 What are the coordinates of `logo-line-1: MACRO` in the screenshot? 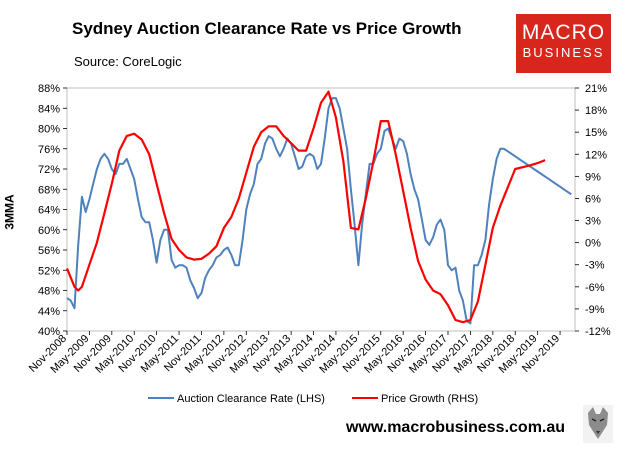 It's located at (563, 32).